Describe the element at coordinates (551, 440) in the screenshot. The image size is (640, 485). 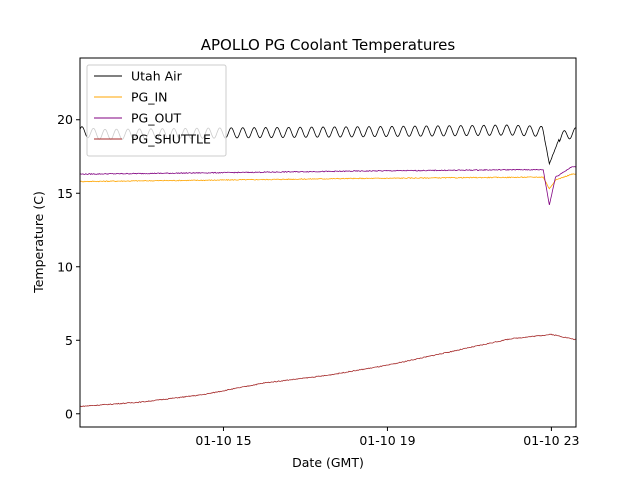
I see `x-tick-label: 01-10 23` at that location.